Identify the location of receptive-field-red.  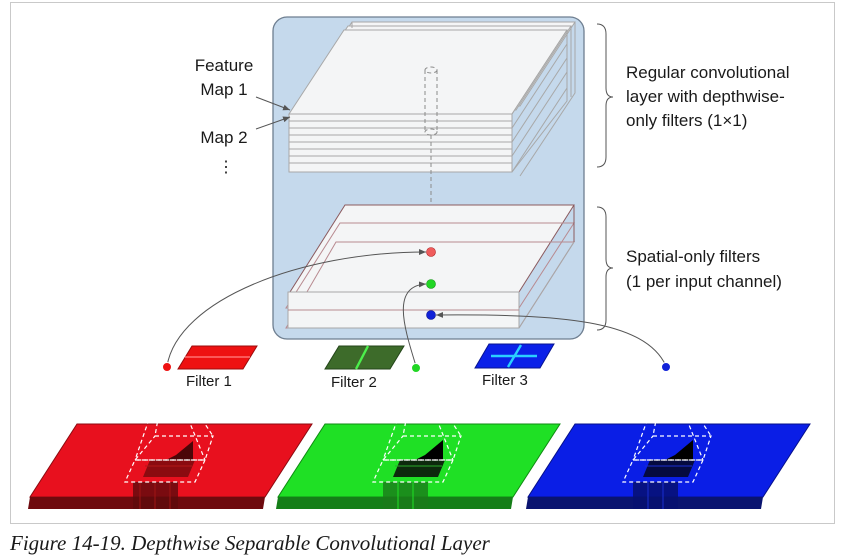
(169, 424).